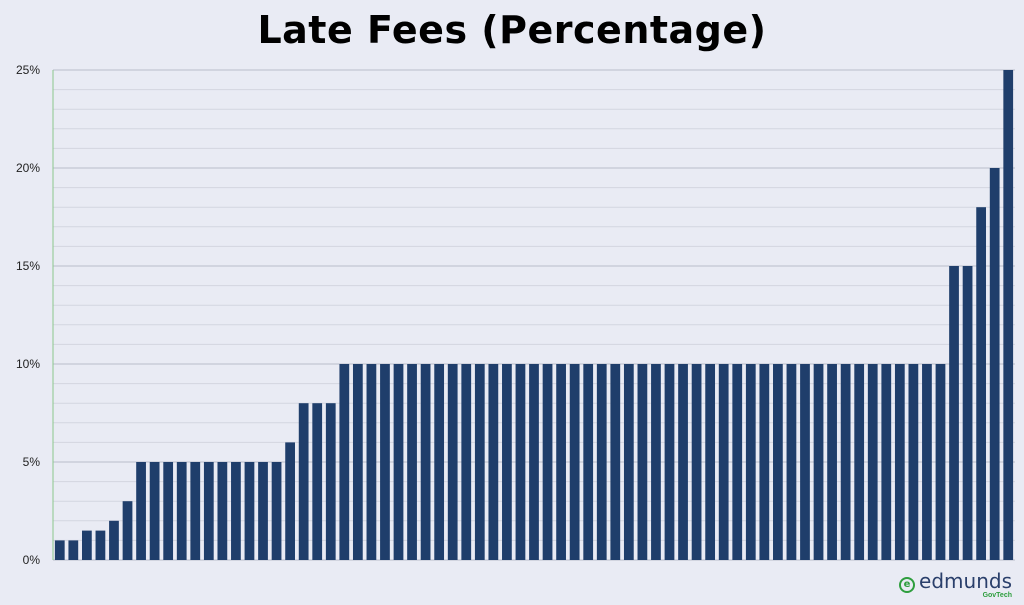 The height and width of the screenshot is (605, 1024). Describe the element at coordinates (28, 70) in the screenshot. I see `y-tick-label: 25%` at that location.